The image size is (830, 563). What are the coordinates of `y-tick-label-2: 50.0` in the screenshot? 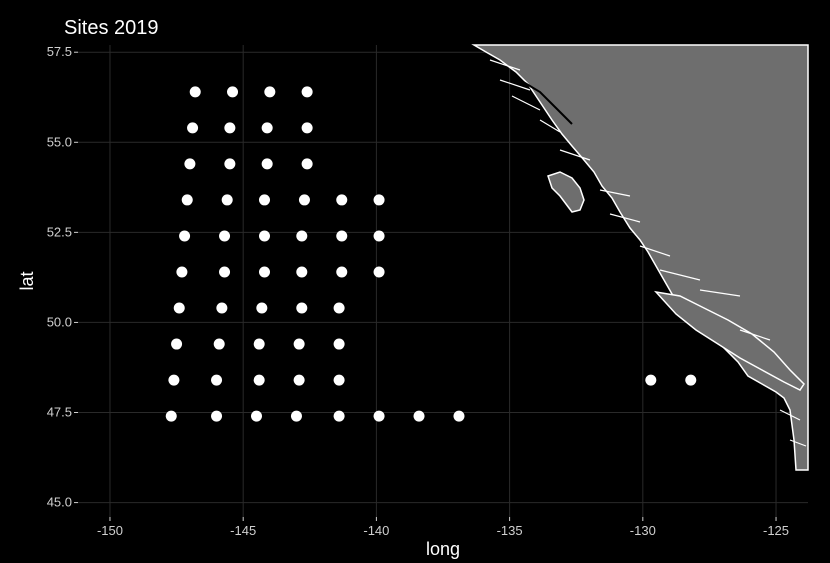 It's located at (59, 321).